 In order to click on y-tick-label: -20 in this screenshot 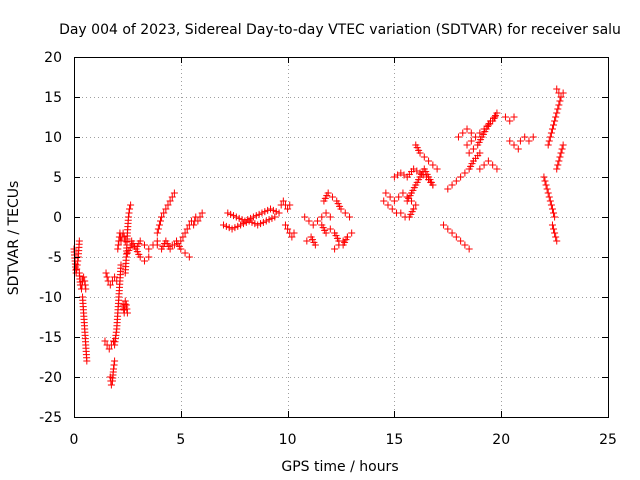, I will do `click(50, 378)`.